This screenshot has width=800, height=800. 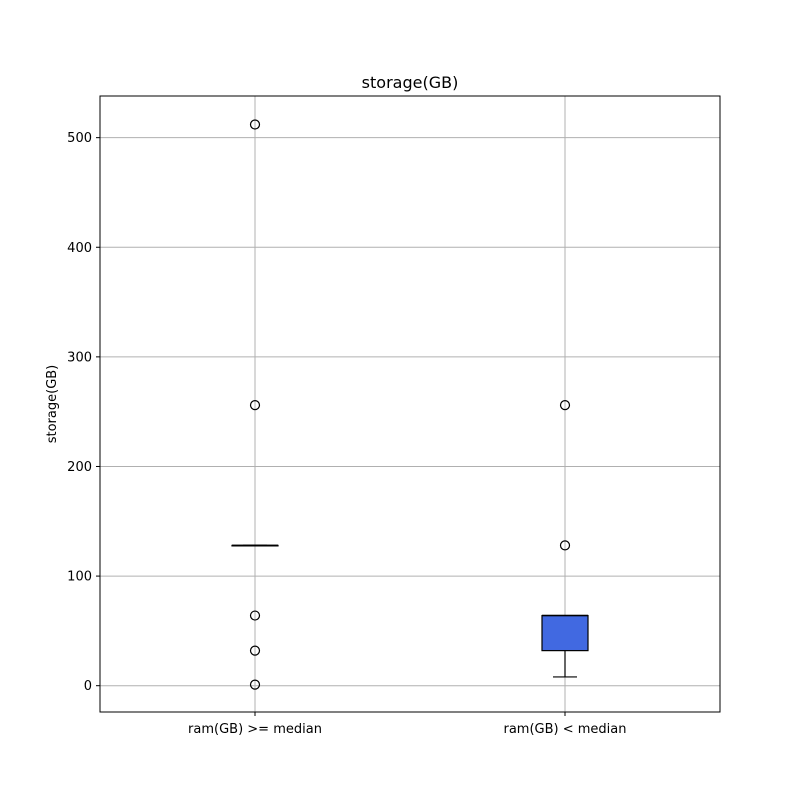 I want to click on y-tick-label: 500, so click(x=79, y=138).